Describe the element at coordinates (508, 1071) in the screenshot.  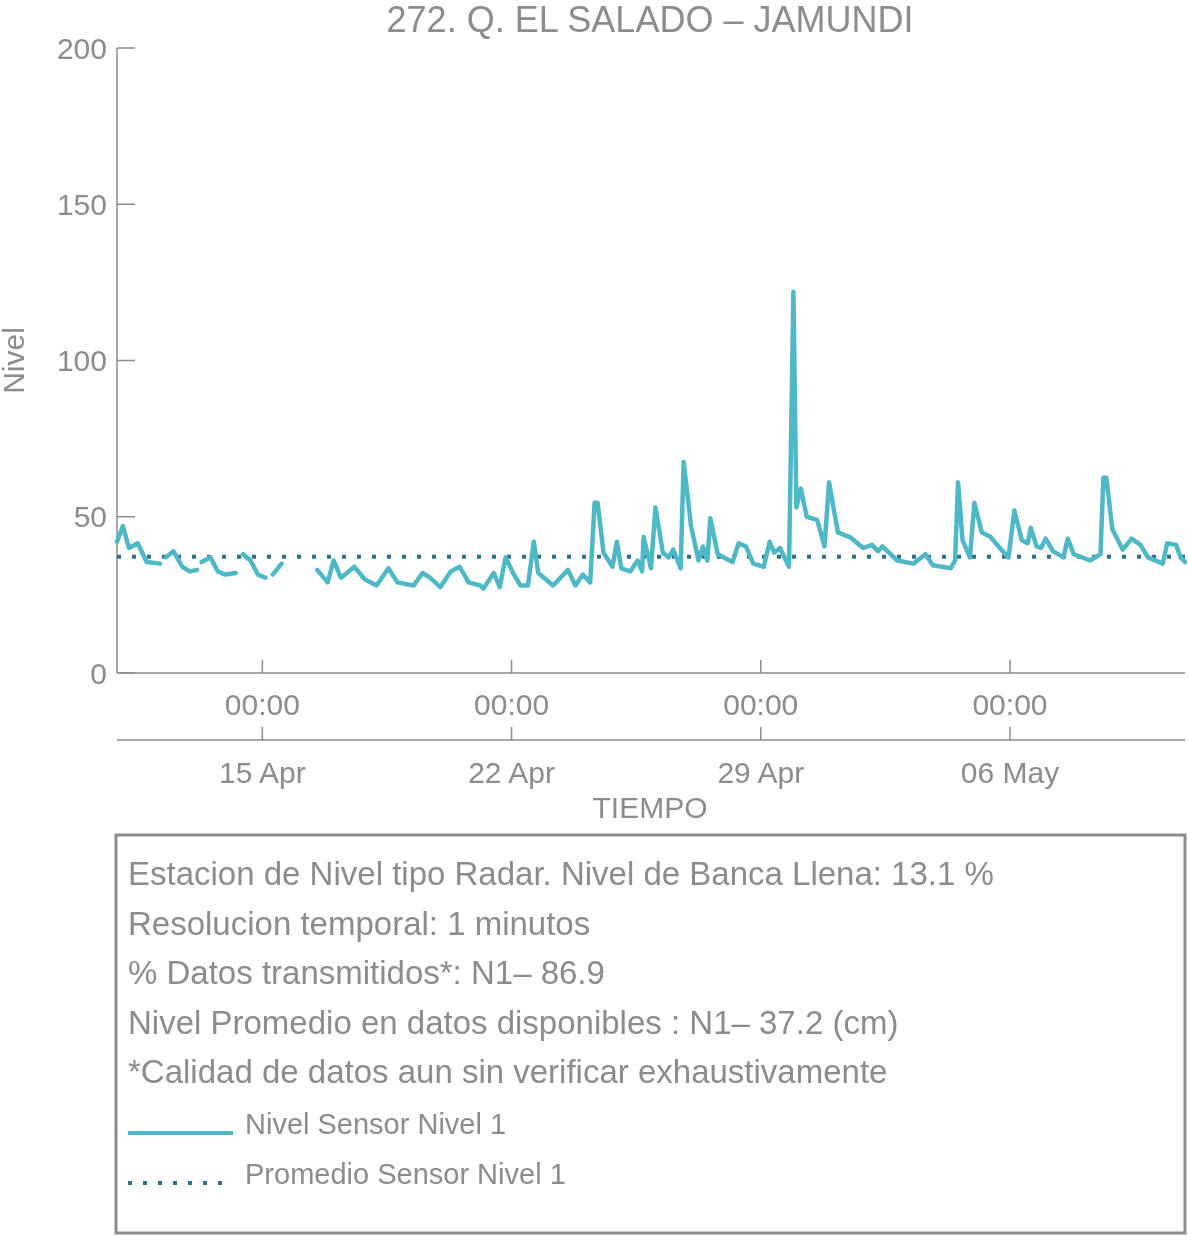
I see `text: *Calidad de datos aun sin verificar exhaustivamente` at that location.